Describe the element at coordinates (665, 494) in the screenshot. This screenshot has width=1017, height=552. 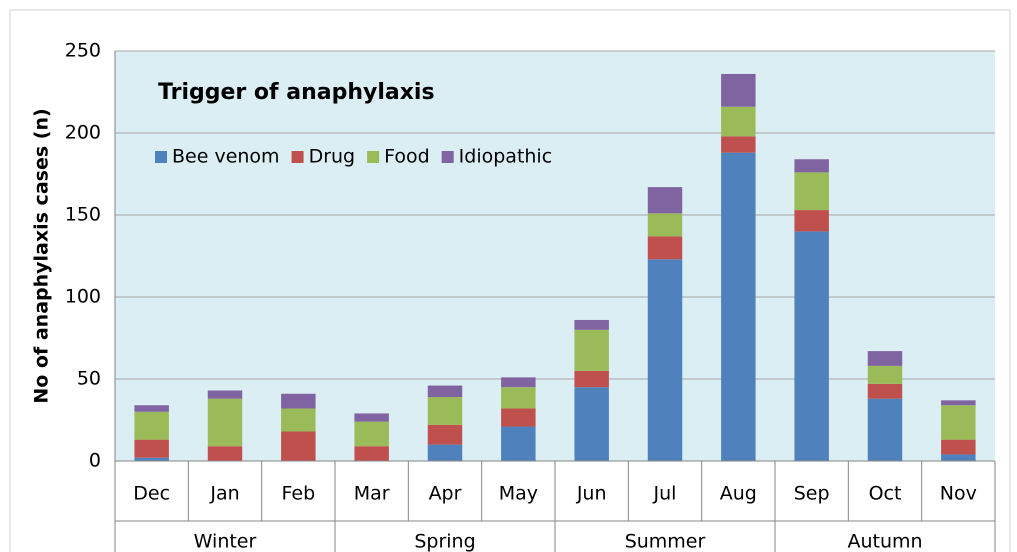
I see `x-tick-label: Jul` at that location.